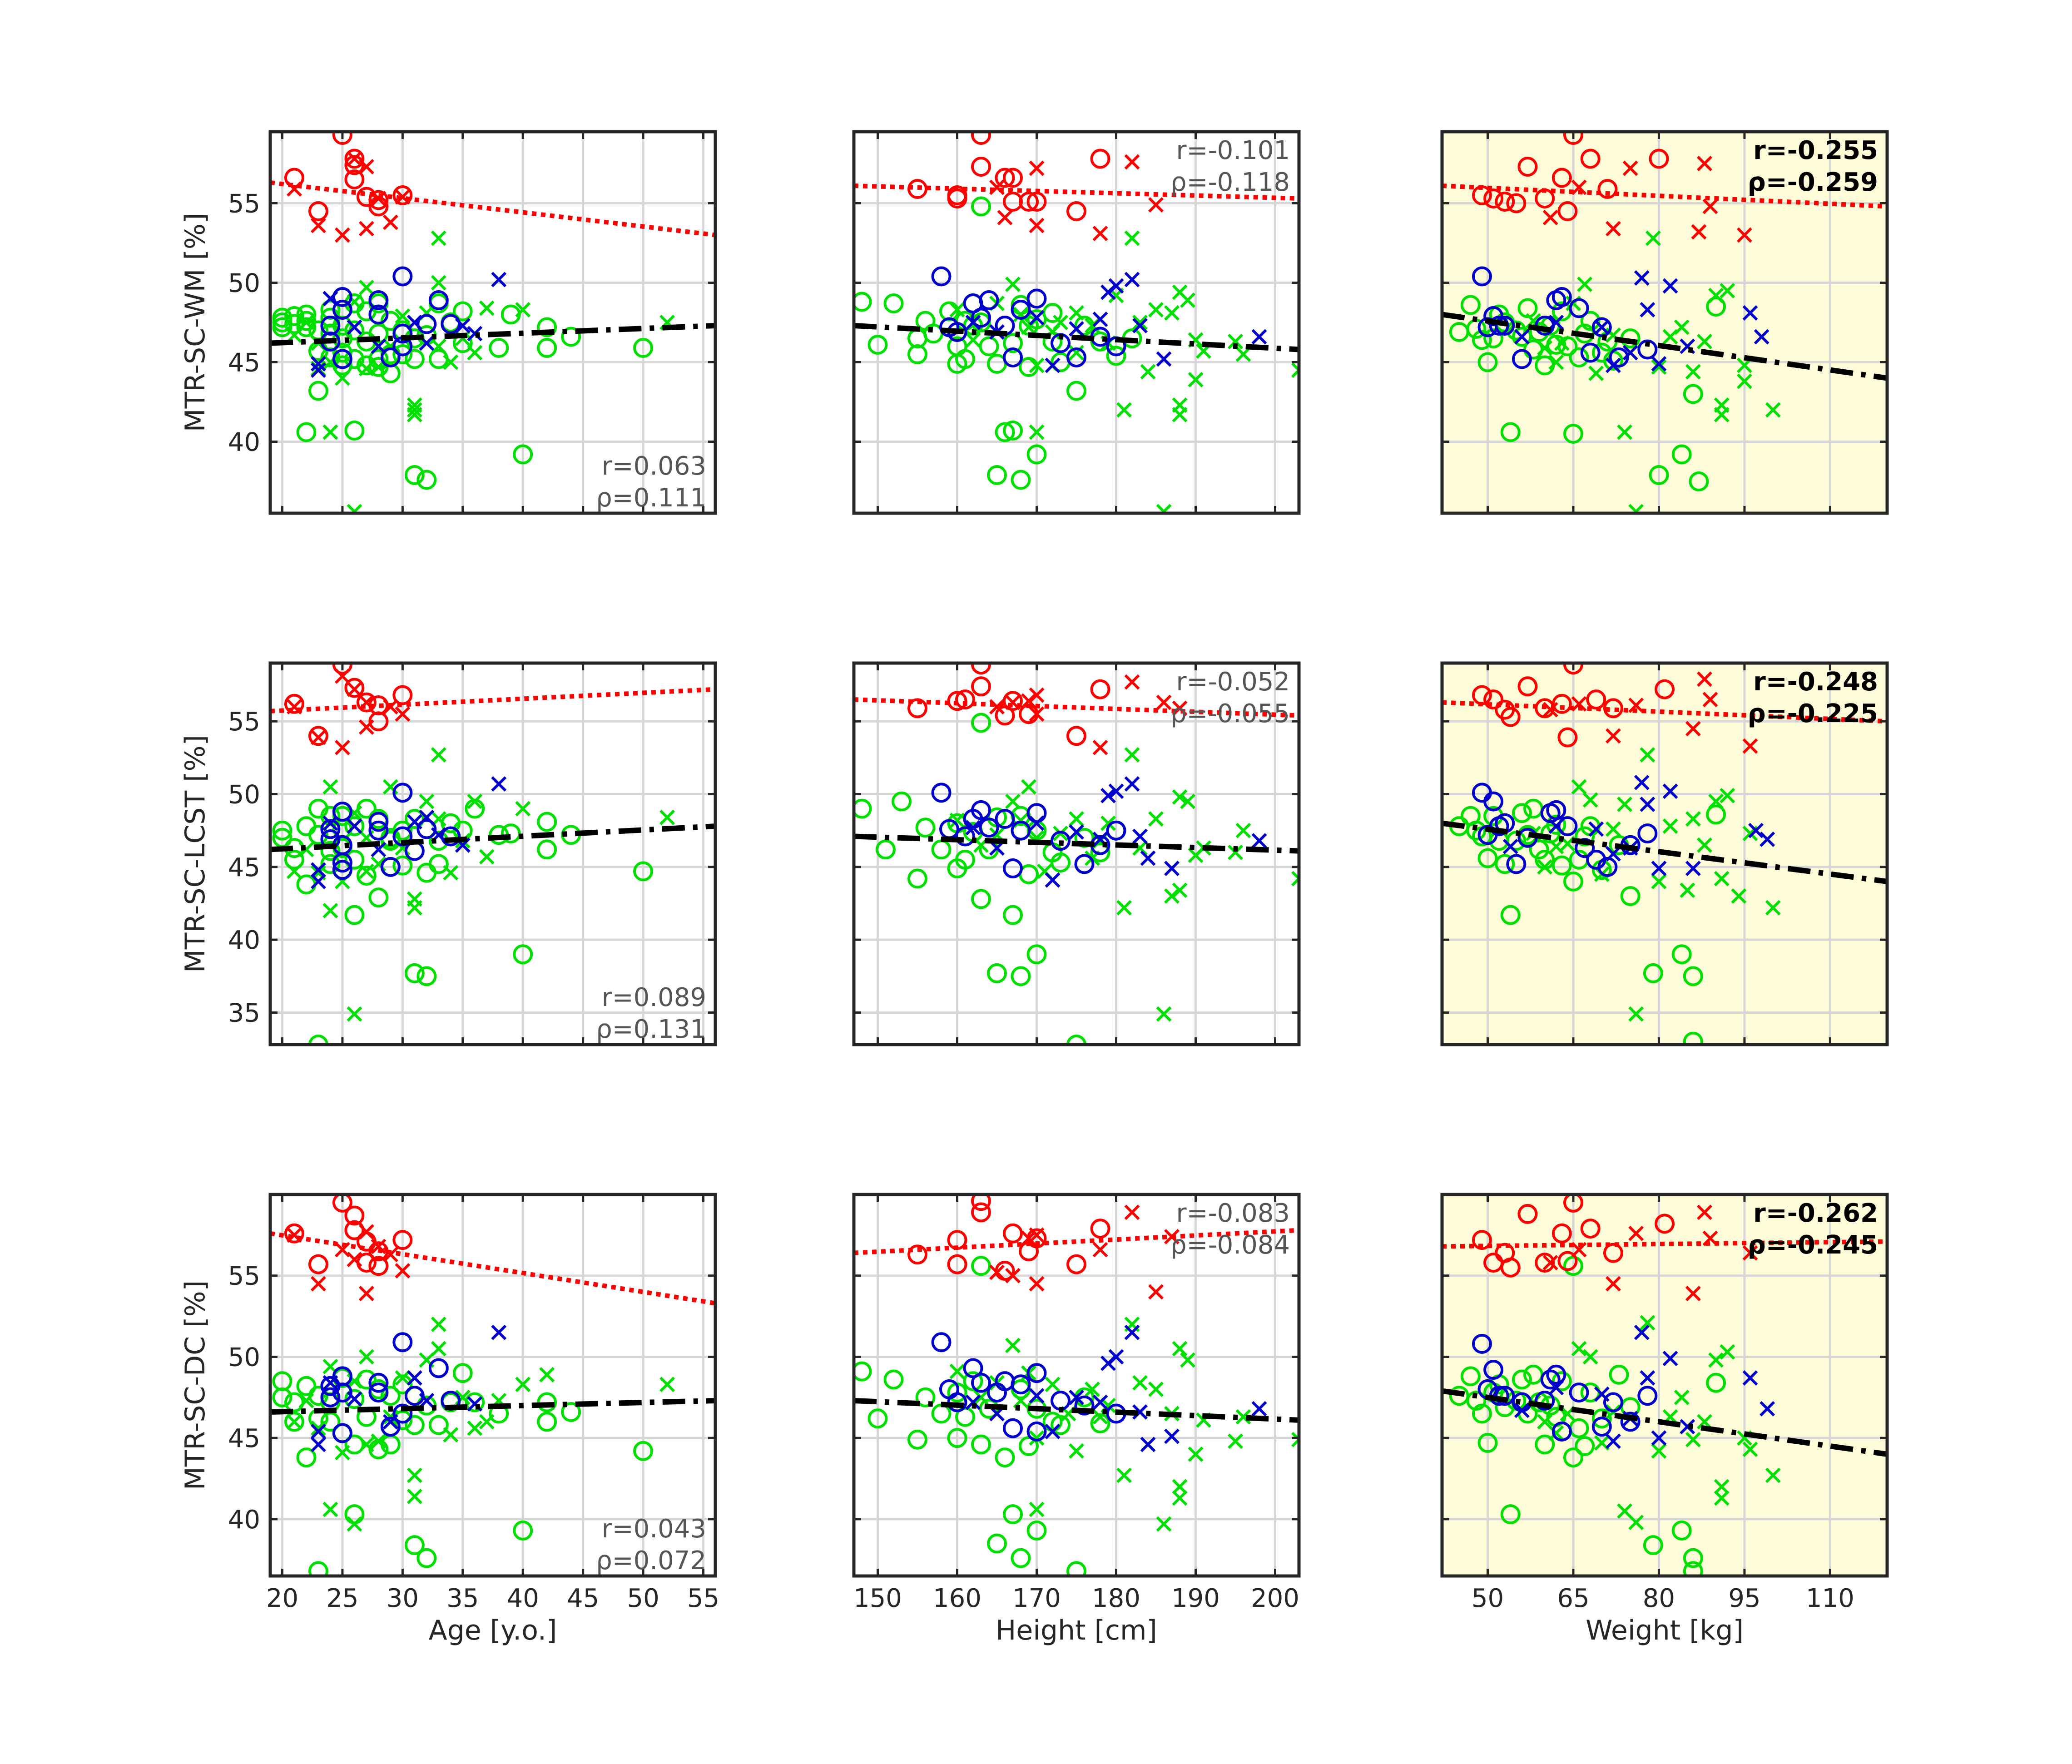 The image size is (2072, 1764). I want to click on y-tick-label: 50, so click(244, 283).